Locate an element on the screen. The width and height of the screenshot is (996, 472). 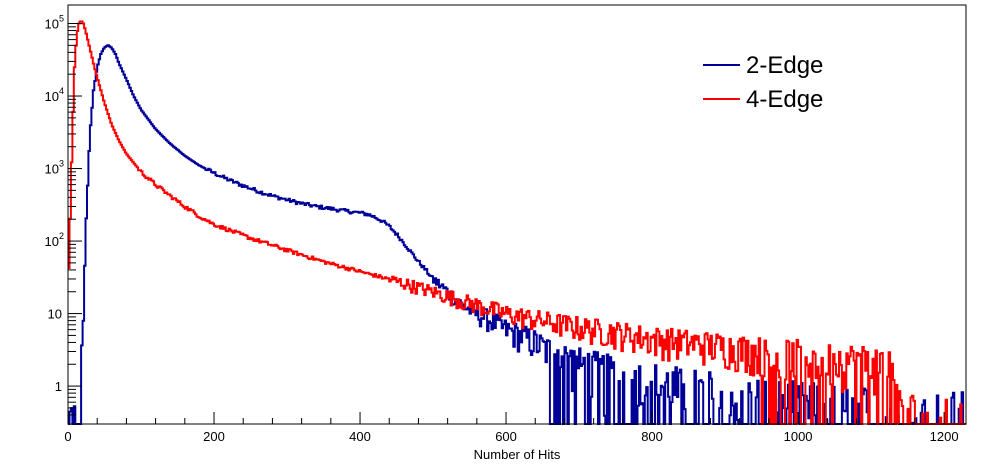
x-tick-label: 400 is located at coordinates (360, 436).